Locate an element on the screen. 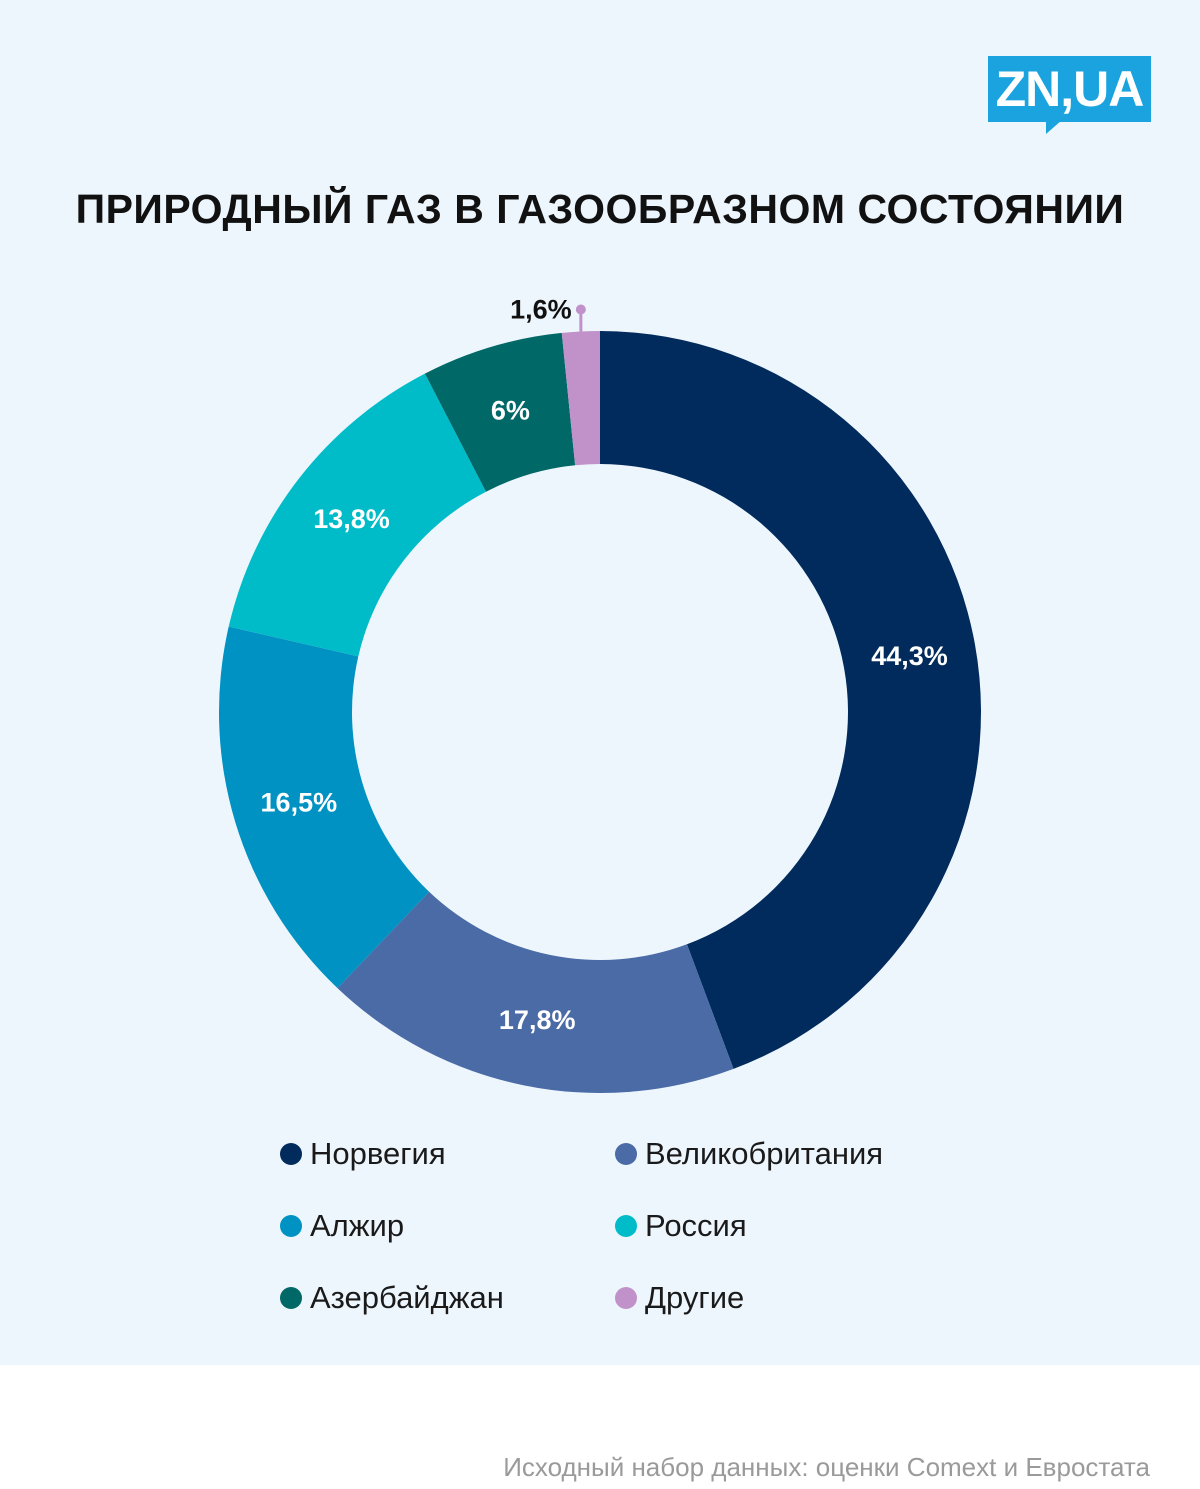 The height and width of the screenshot is (1489, 1200). legend-item: Алжир is located at coordinates (342, 1226).